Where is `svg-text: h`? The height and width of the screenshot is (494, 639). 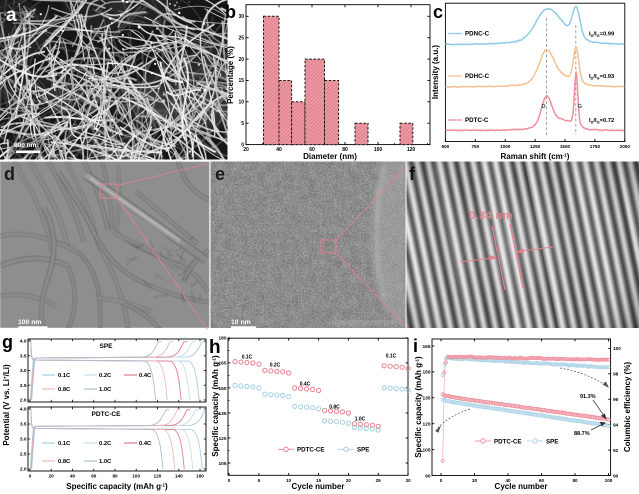
svg-text: h is located at coordinates (215, 347).